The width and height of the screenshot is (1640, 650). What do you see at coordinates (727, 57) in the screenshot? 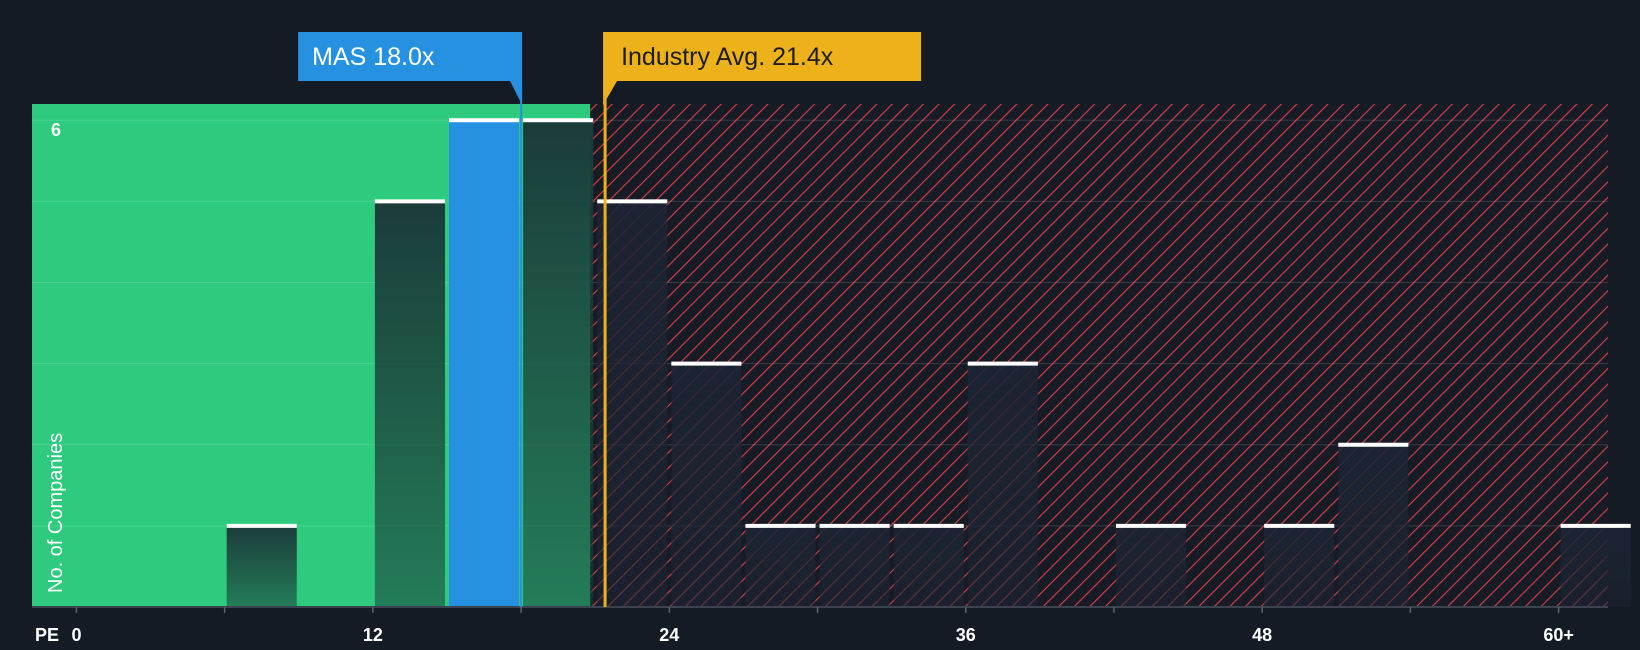
I see `industry-callout-label: Industry Avg. 21.4x` at bounding box center [727, 57].